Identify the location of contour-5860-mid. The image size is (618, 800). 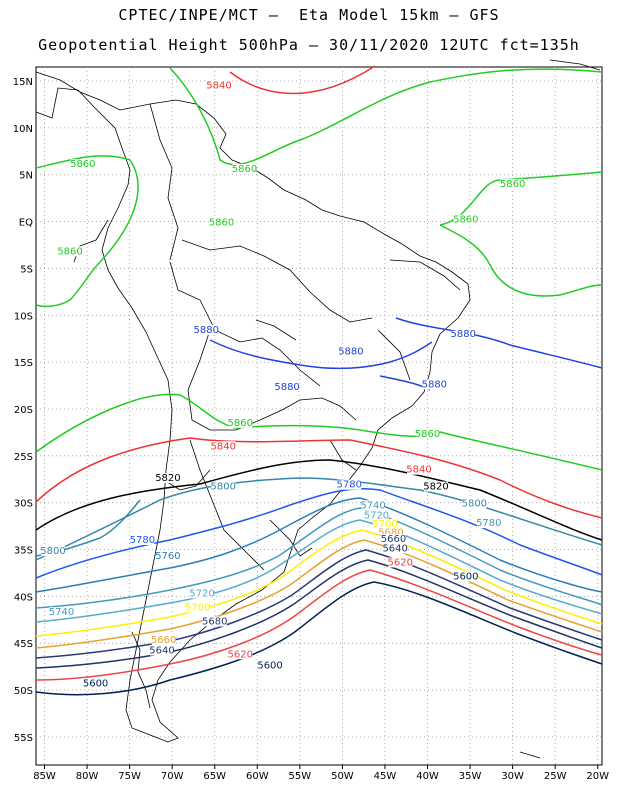
(319, 432).